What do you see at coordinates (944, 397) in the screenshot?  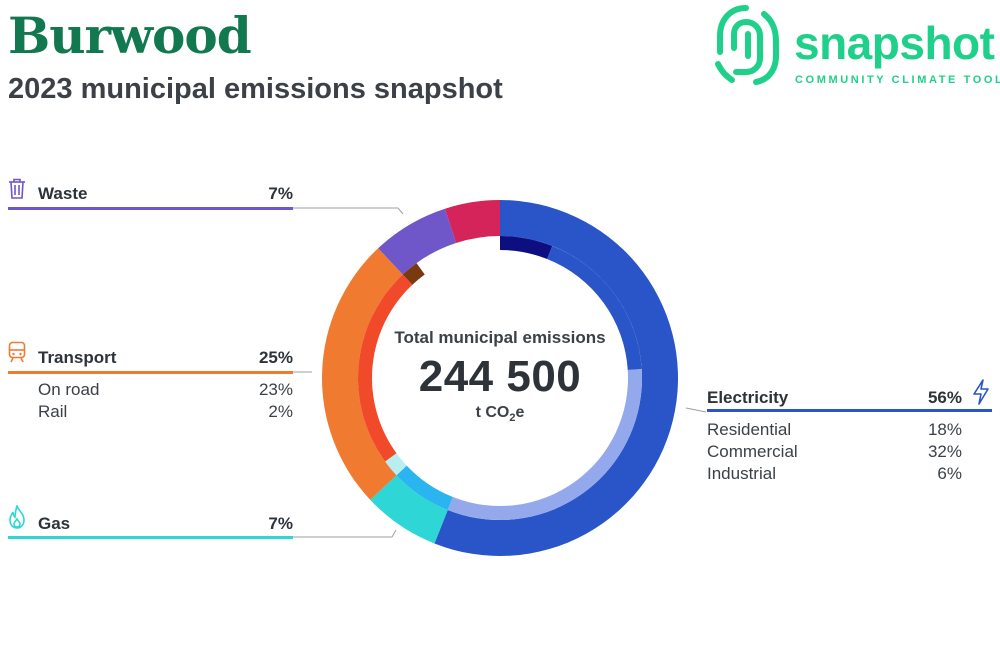 I see `electricity-pct: 56%` at bounding box center [944, 397].